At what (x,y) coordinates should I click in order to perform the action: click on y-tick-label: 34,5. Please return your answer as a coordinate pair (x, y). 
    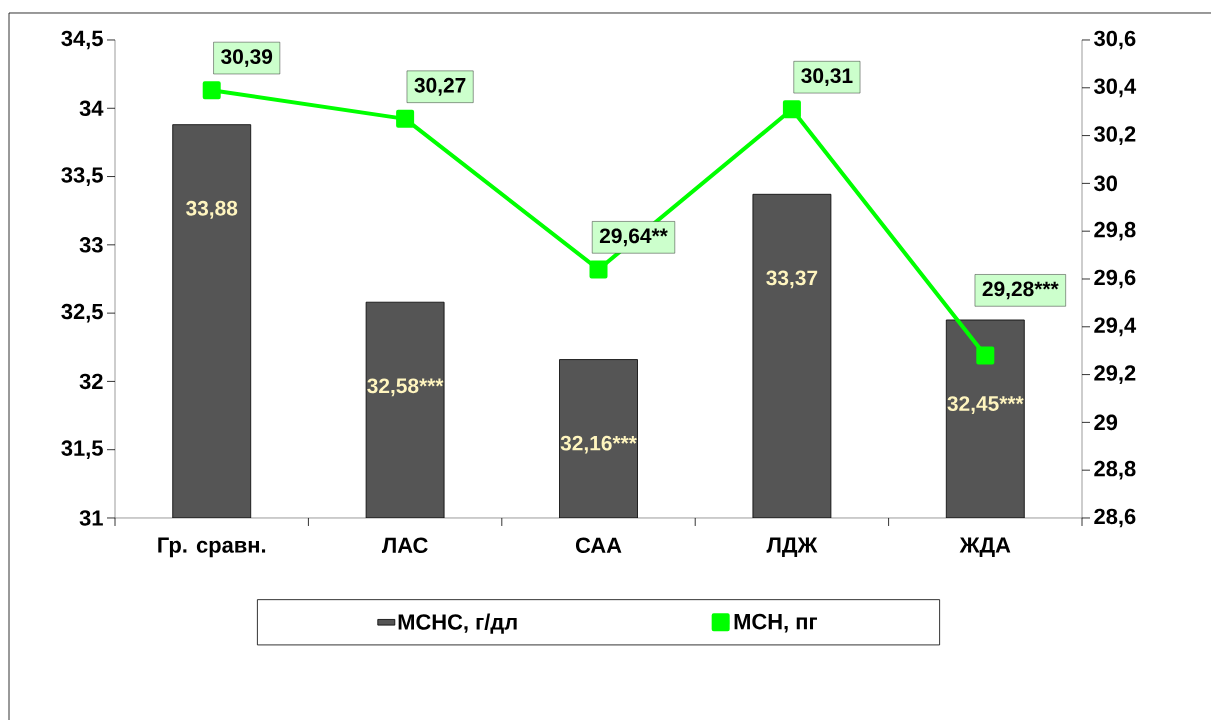
    Looking at the image, I should click on (82, 40).